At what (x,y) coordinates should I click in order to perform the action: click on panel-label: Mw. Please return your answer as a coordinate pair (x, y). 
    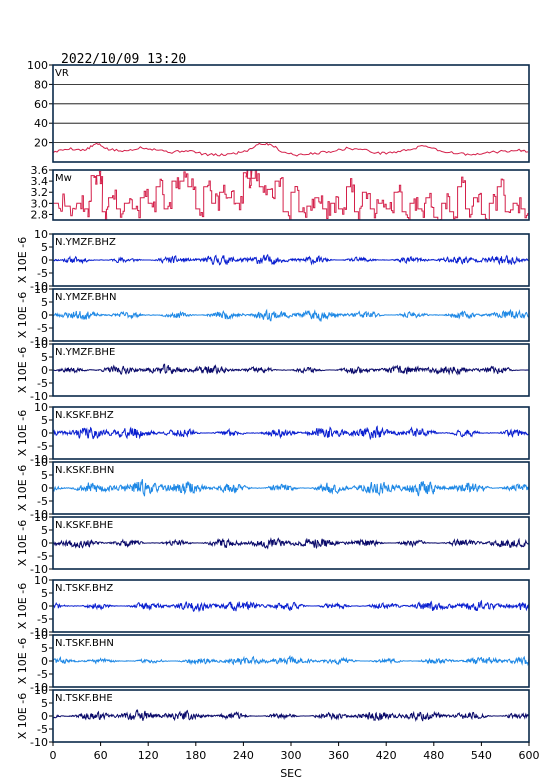
    Looking at the image, I should click on (63, 178).